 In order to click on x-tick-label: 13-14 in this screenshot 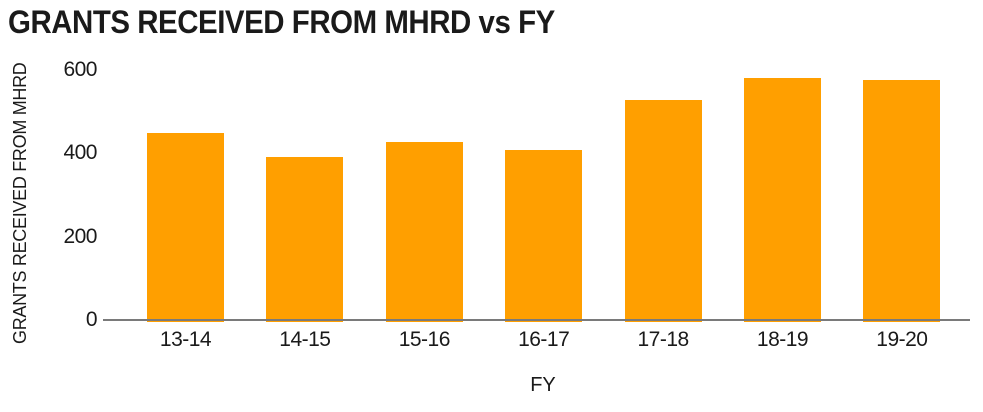, I will do `click(185, 339)`.